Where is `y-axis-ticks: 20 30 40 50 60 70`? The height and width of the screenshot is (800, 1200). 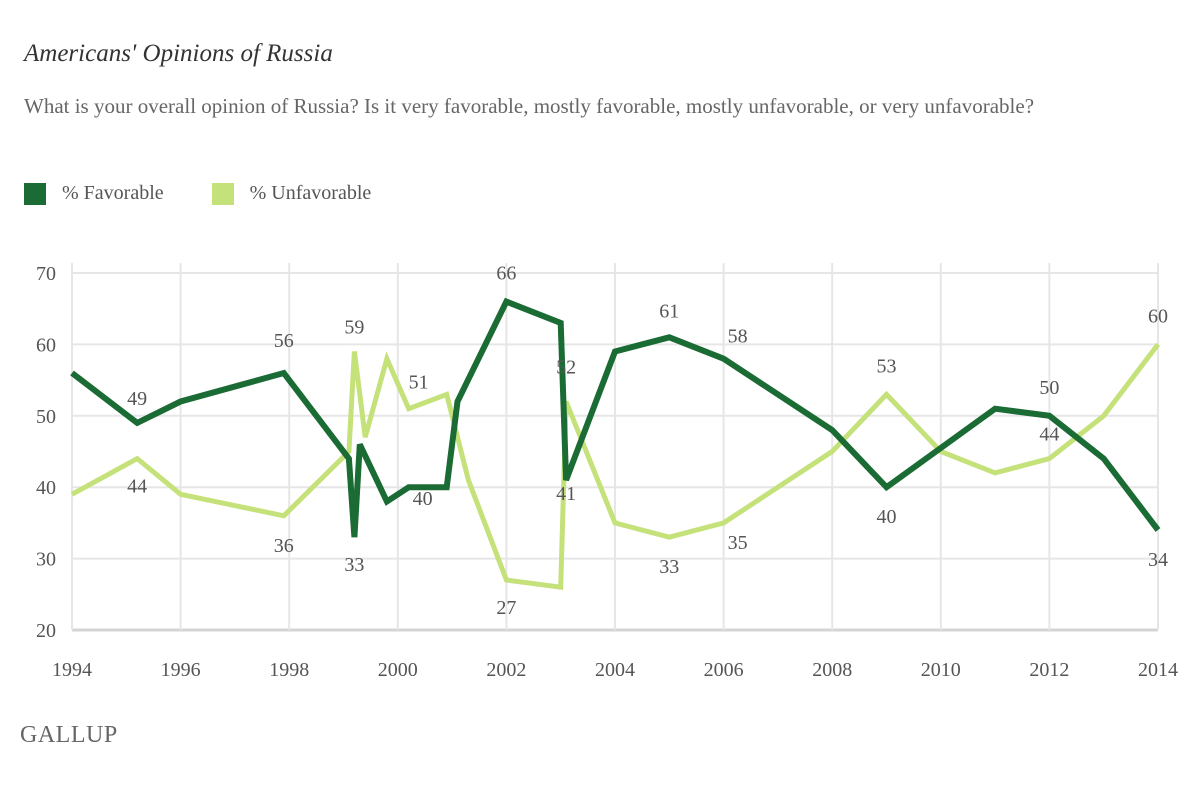 y-axis-ticks: 20 30 40 50 60 70 is located at coordinates (46, 452).